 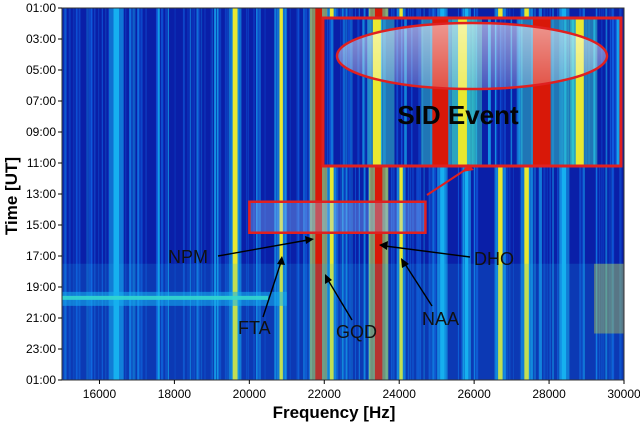 I want to click on y-tick-label: 15:00, so click(x=41, y=225).